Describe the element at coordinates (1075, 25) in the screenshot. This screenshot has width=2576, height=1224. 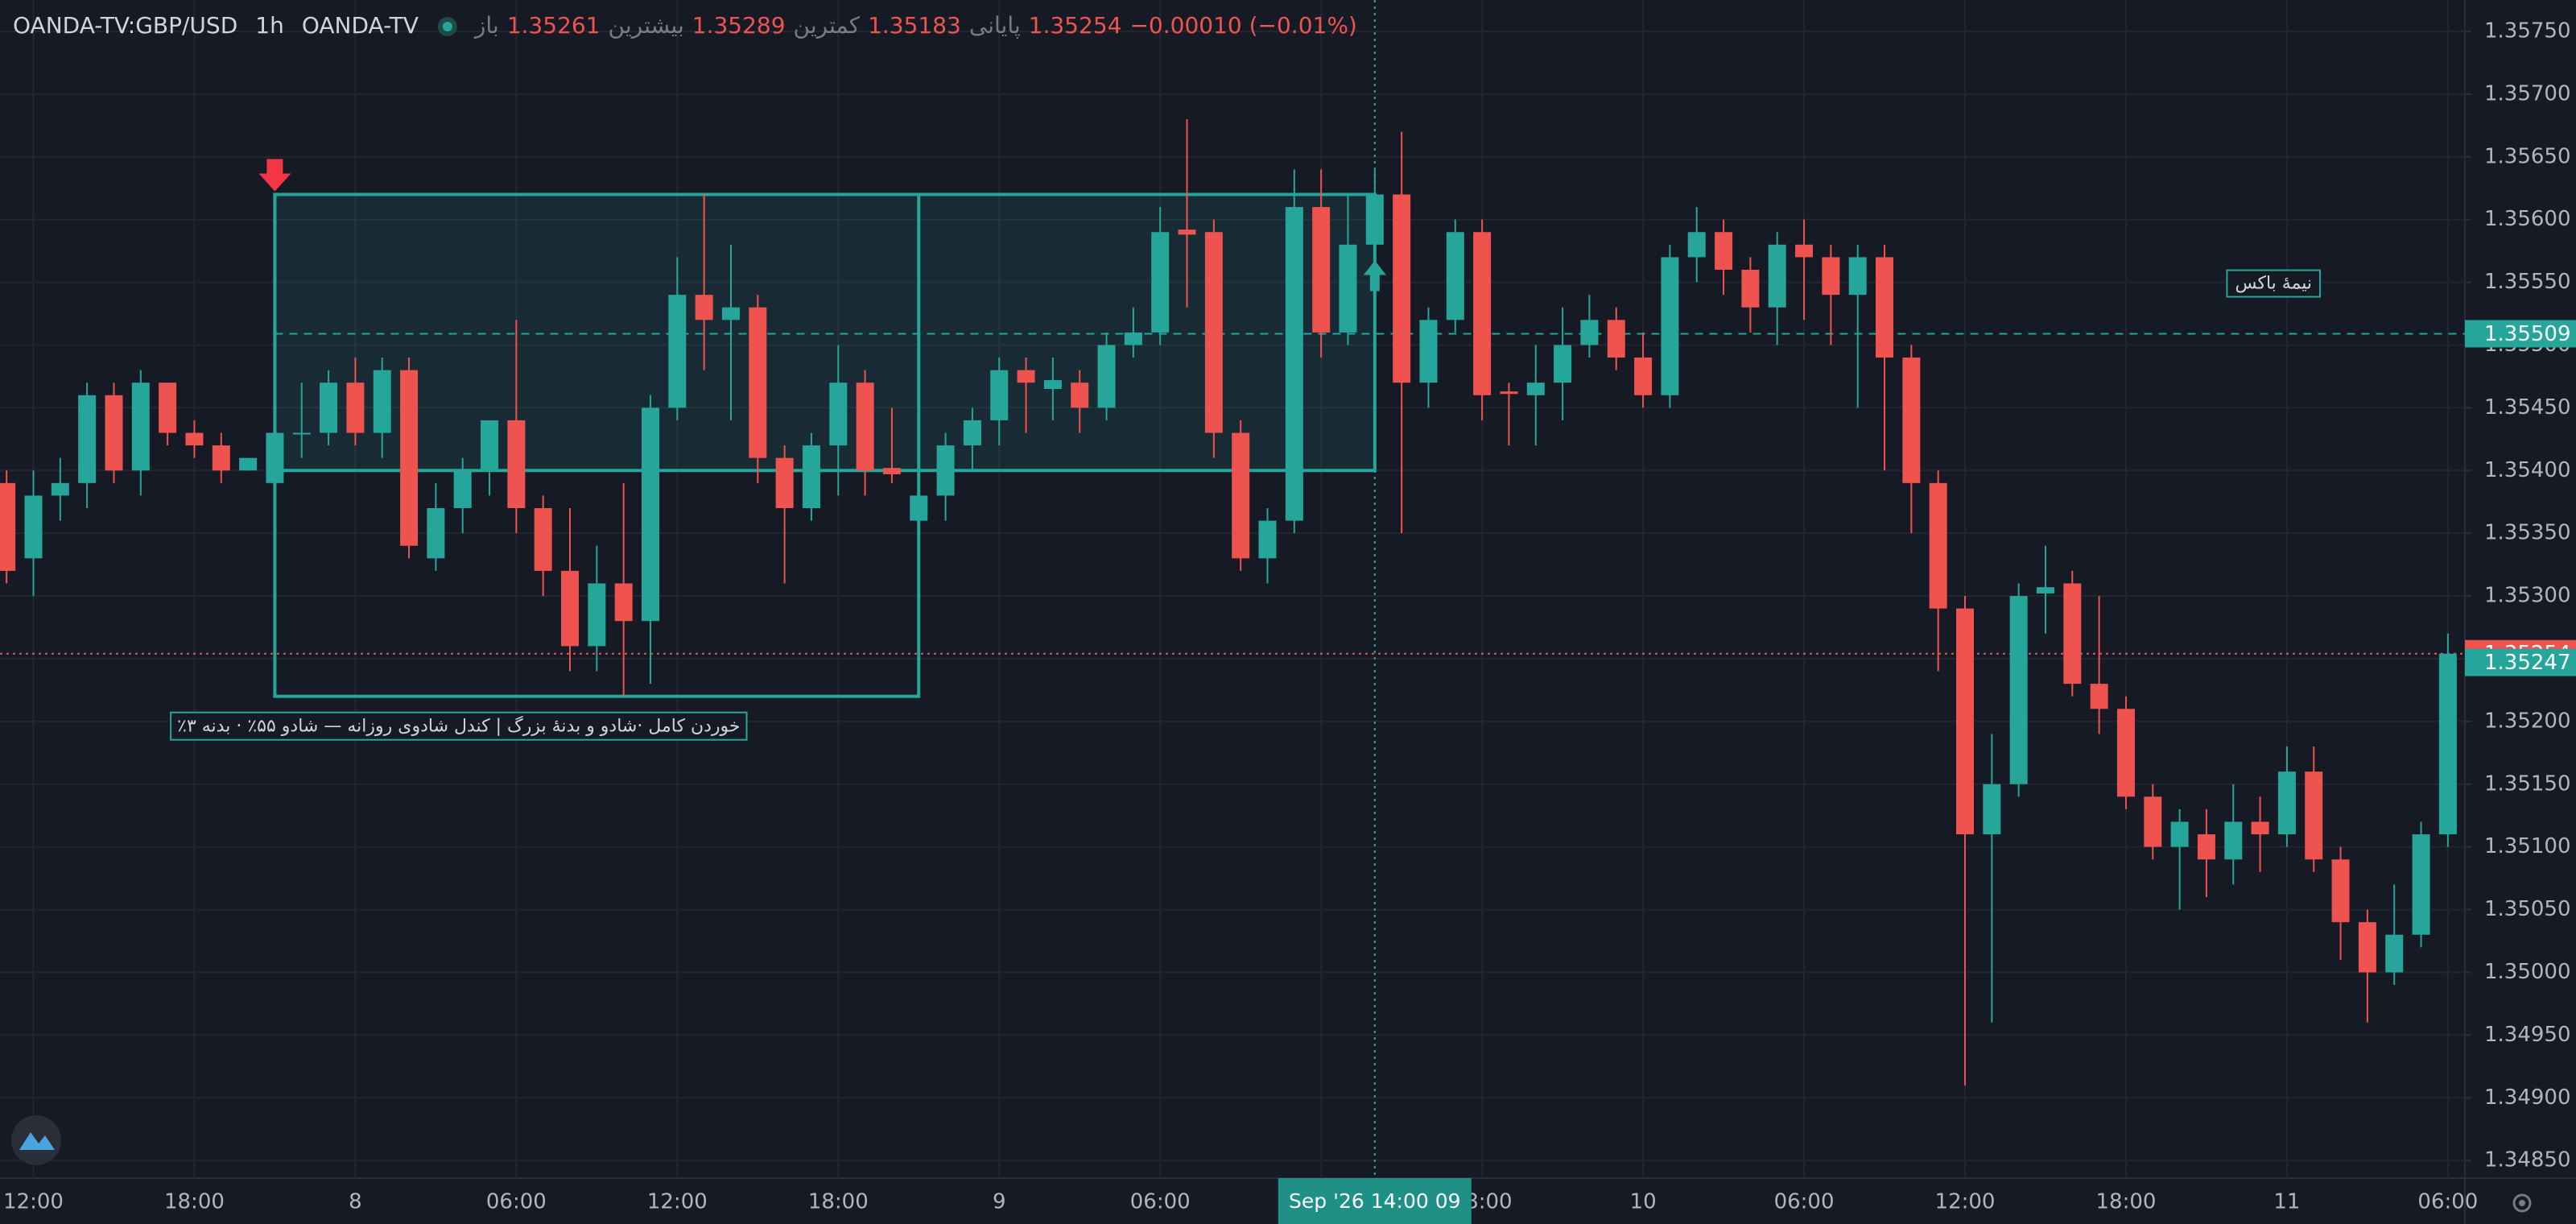
I see `legend-close: 1.35254` at that location.